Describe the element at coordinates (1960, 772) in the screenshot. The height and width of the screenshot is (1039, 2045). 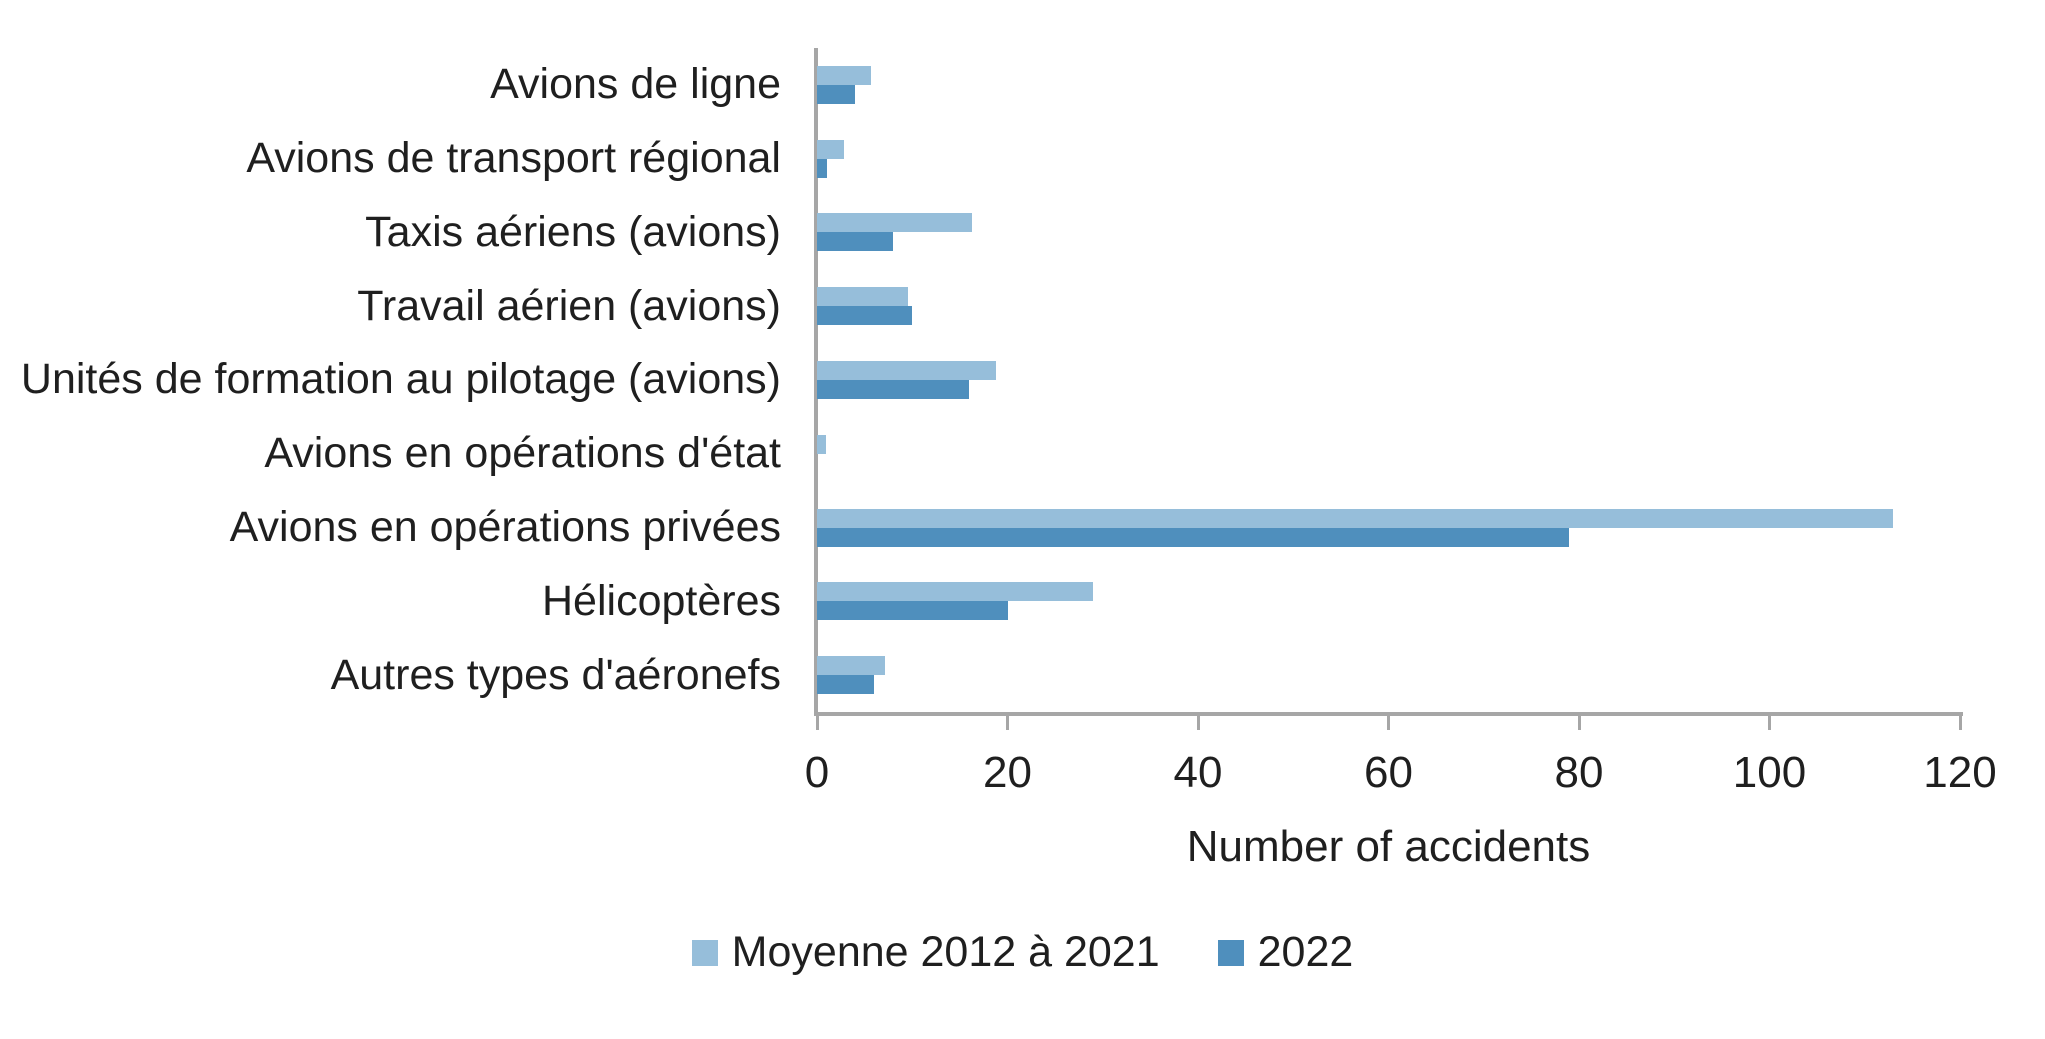
I see `x-tick-label: 120` at that location.